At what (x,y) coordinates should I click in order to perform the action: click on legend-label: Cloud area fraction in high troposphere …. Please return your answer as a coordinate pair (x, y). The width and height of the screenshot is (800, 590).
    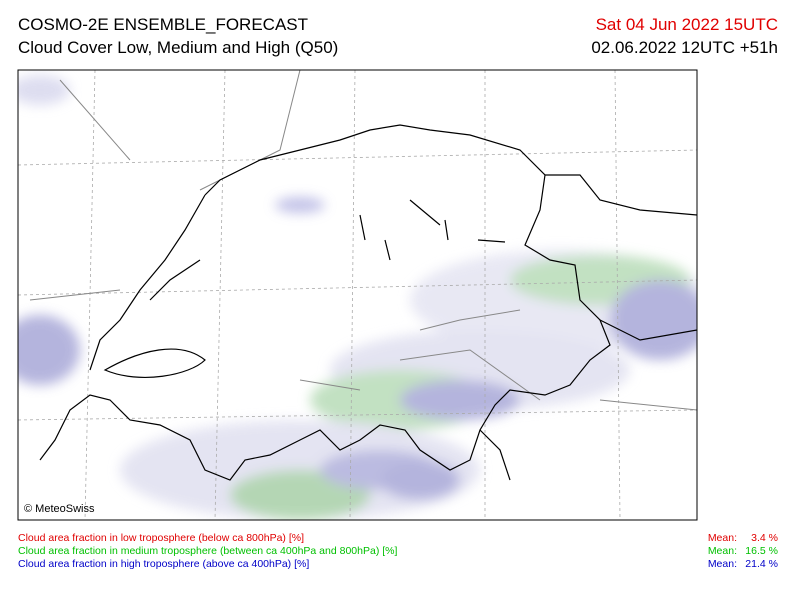
    Looking at the image, I should click on (163, 564).